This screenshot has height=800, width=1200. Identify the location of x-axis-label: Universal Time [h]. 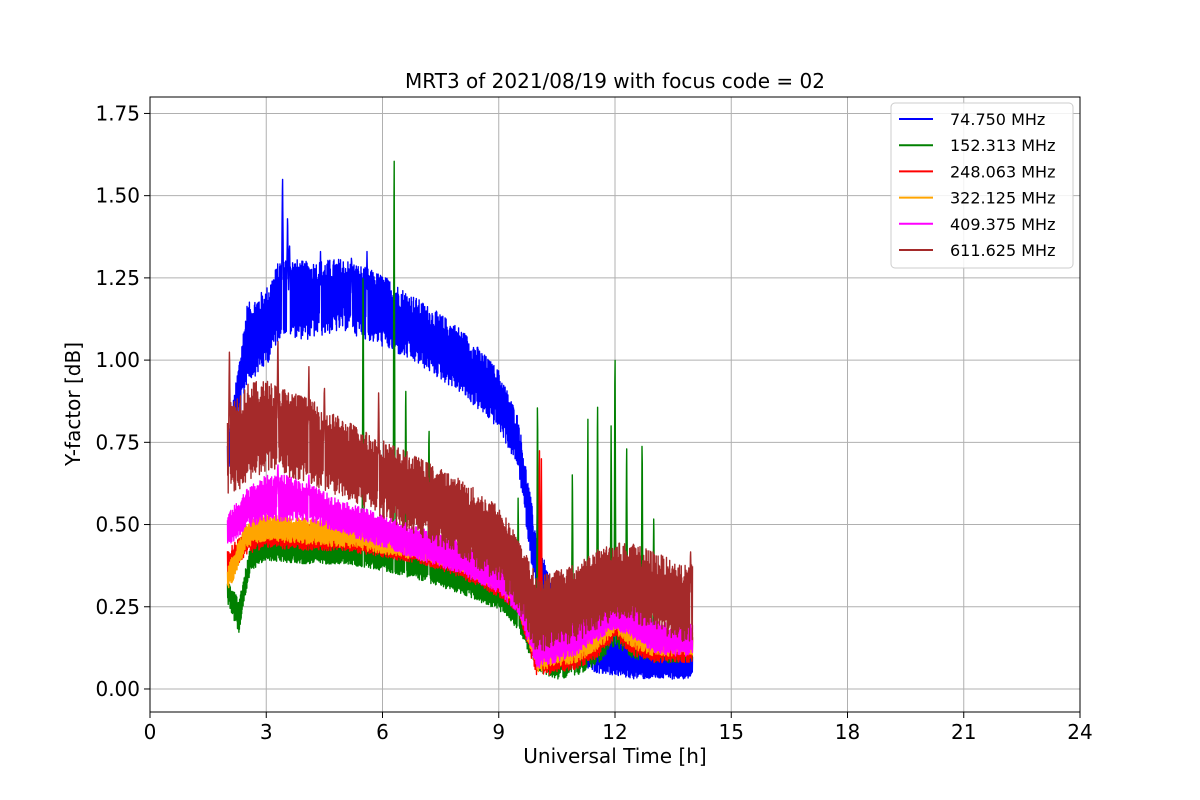
(614, 756).